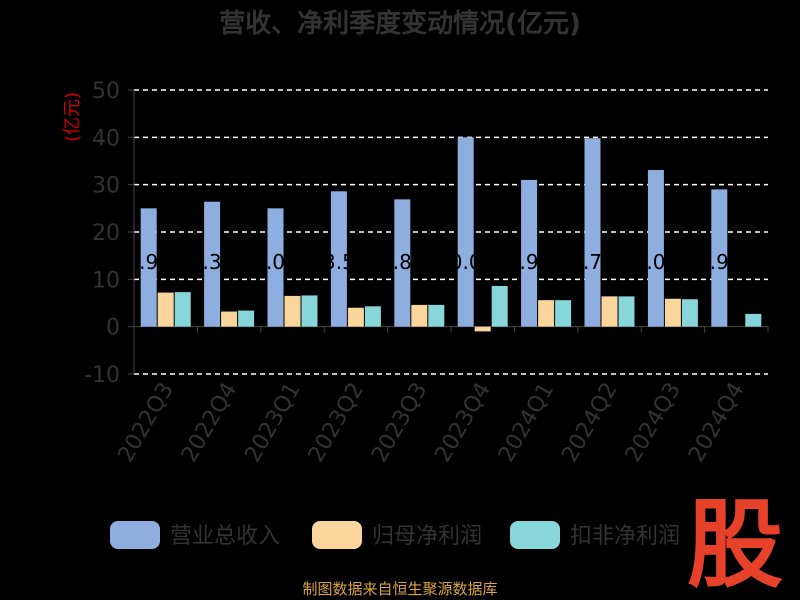  What do you see at coordinates (434, 262) in the screenshot?
I see `label-layer: .9 .3 .0 3.5 .8 0.0 .9 .7 .0 .9` at bounding box center [434, 262].